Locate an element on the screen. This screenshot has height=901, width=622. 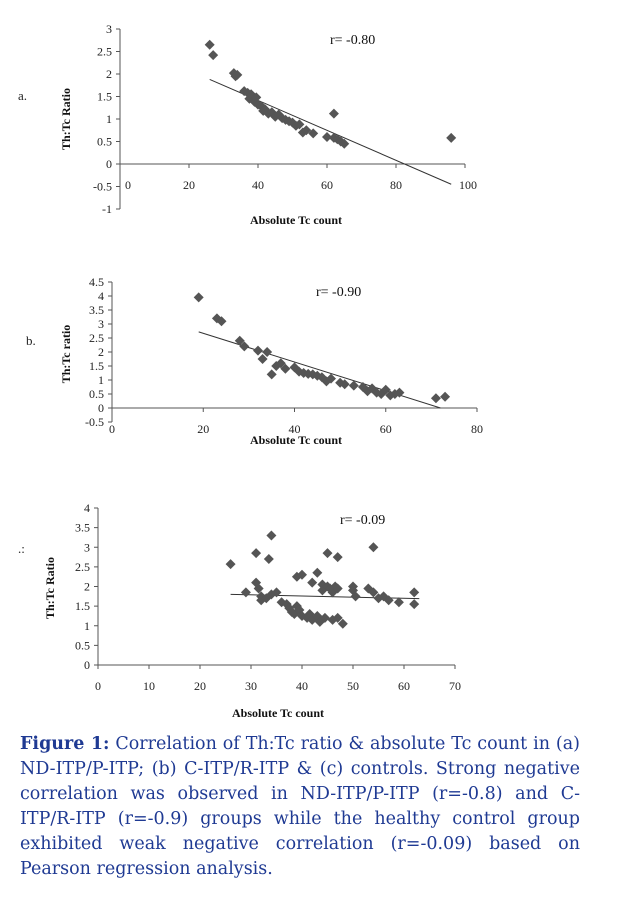
chart3-y-tick-label: 1.5 is located at coordinates (82, 606).